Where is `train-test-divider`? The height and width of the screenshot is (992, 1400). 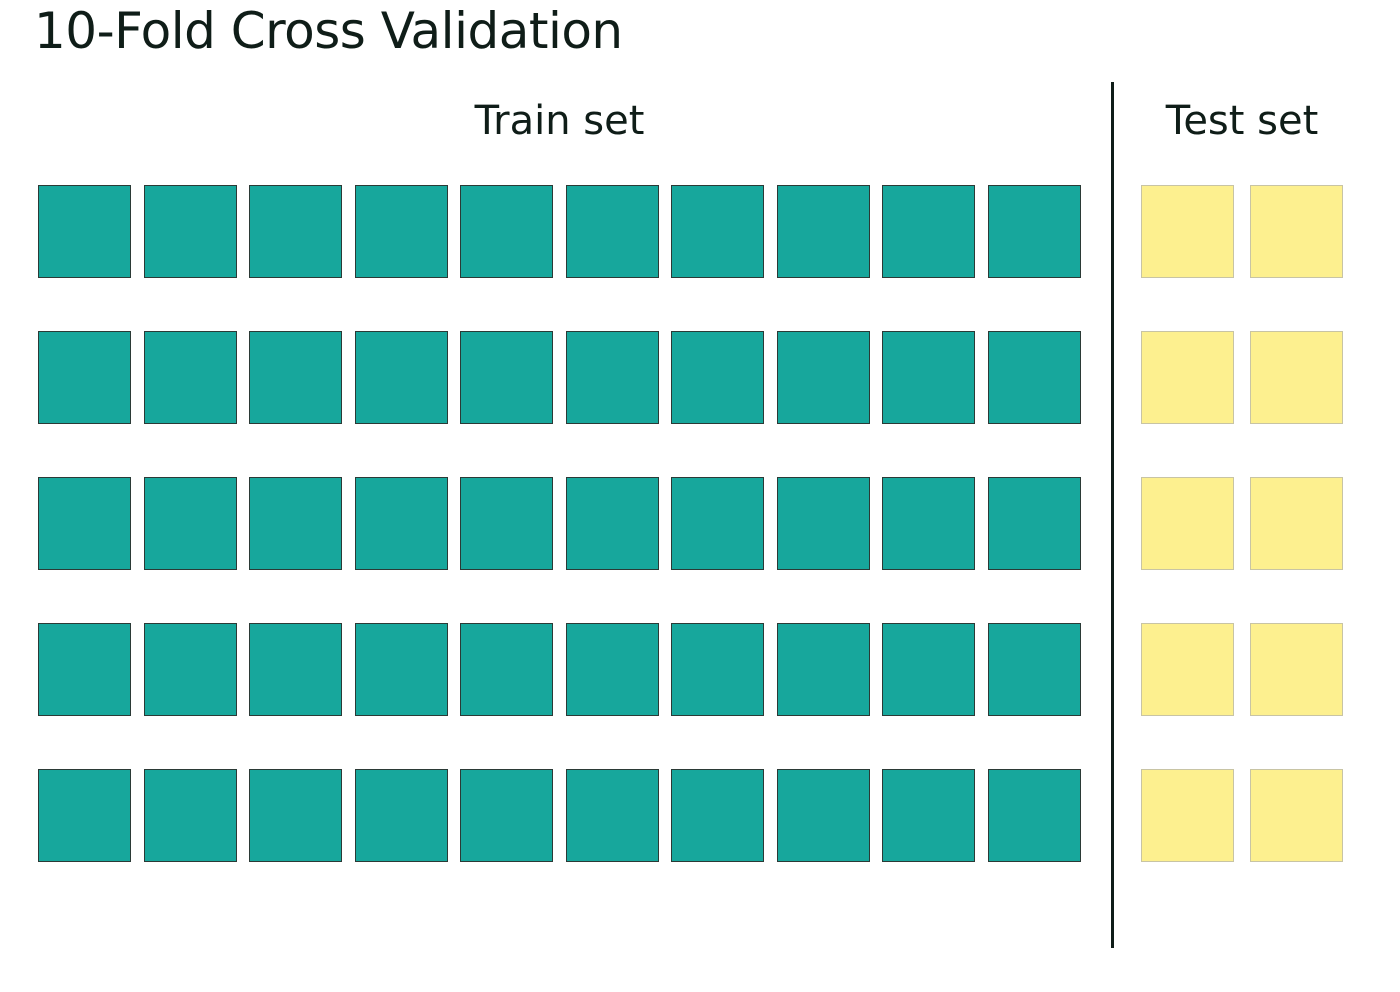 train-test-divider is located at coordinates (1112, 515).